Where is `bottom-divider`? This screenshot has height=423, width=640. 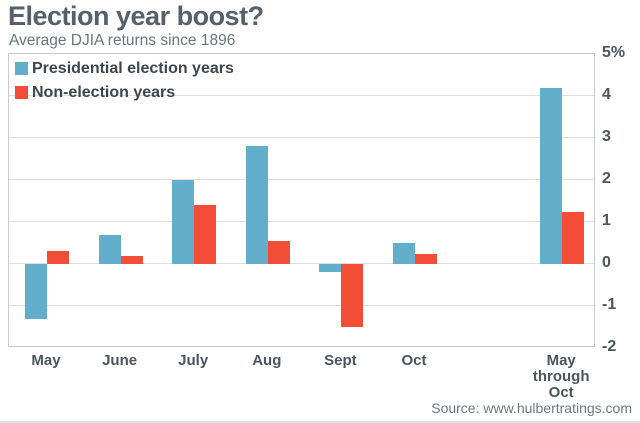
bottom-divider is located at coordinates (320, 422).